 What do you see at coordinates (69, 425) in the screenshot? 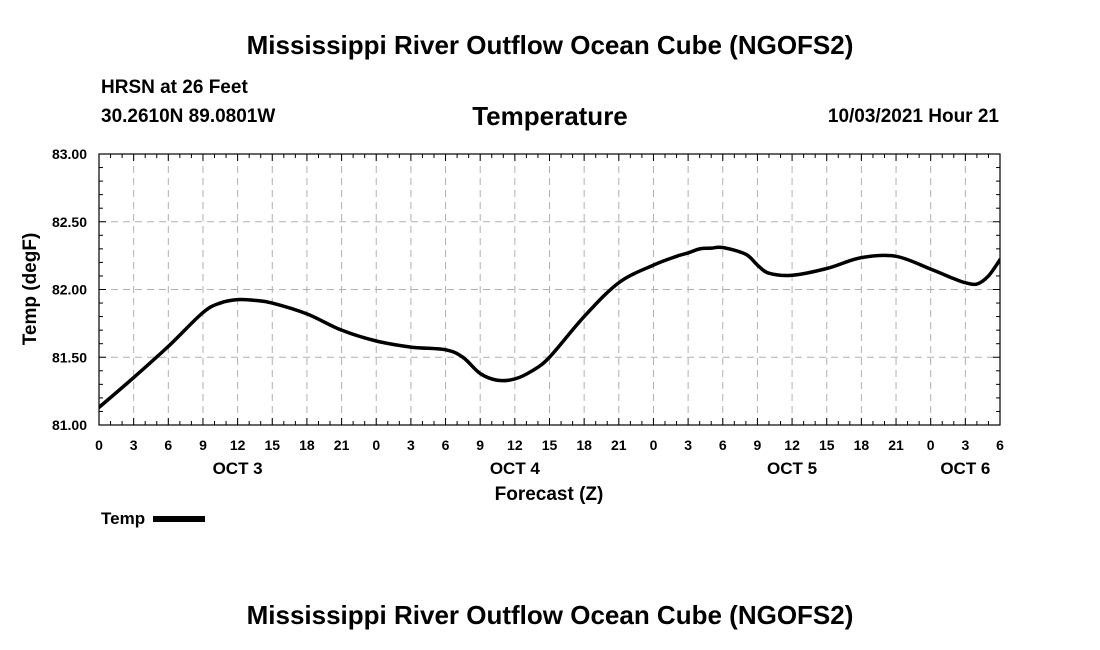
I see `y-tick-label: 81.00` at bounding box center [69, 425].